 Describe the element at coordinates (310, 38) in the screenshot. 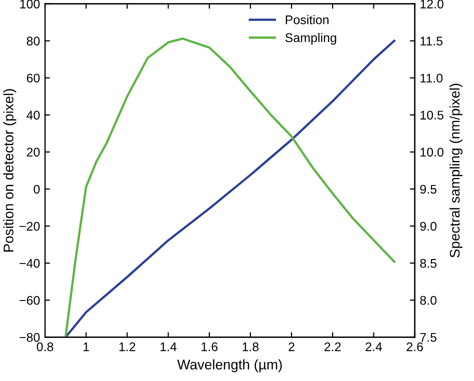

I see `legend-label: Sampling` at that location.